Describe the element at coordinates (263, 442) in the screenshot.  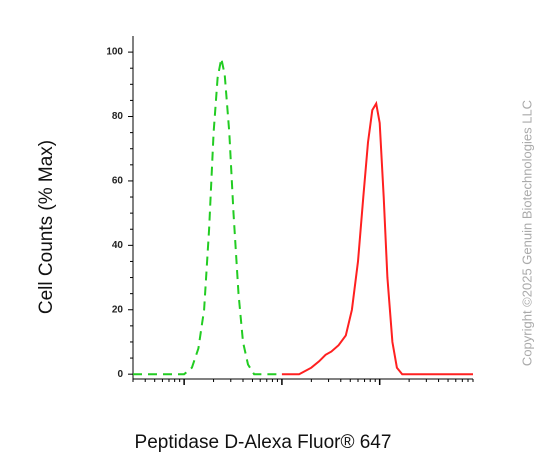
I see `x-axis-label: Peptidase D-Alexa Fluor® 647` at that location.